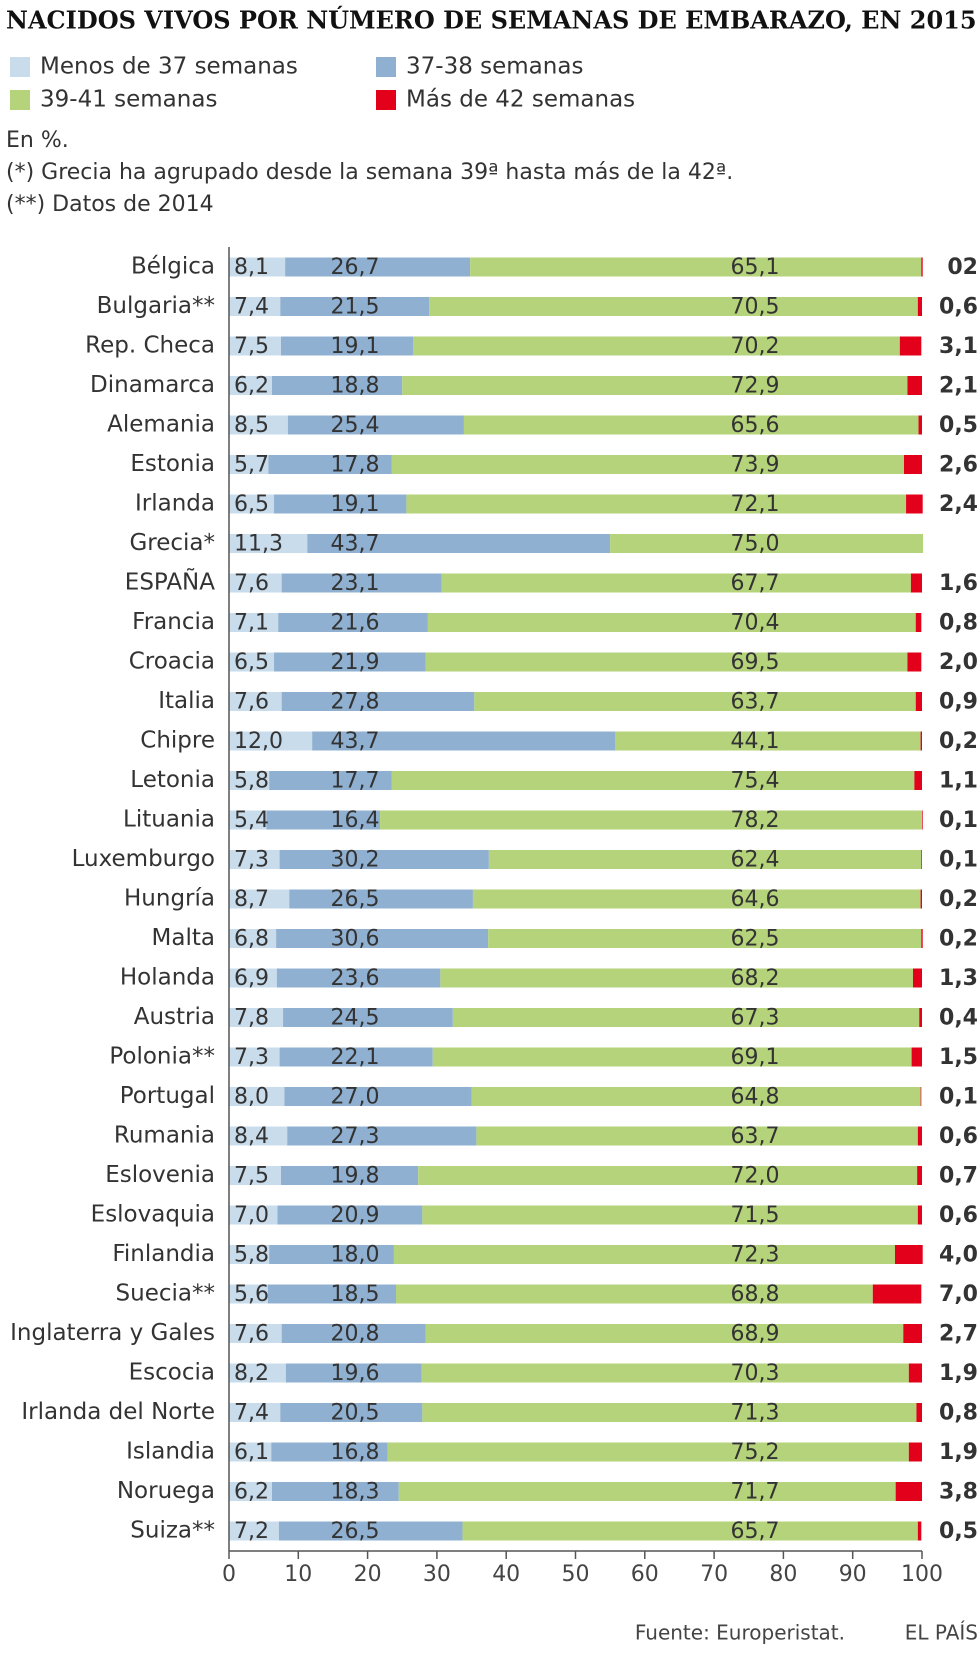  I want to click on value-label: 67,3, so click(755, 1018).